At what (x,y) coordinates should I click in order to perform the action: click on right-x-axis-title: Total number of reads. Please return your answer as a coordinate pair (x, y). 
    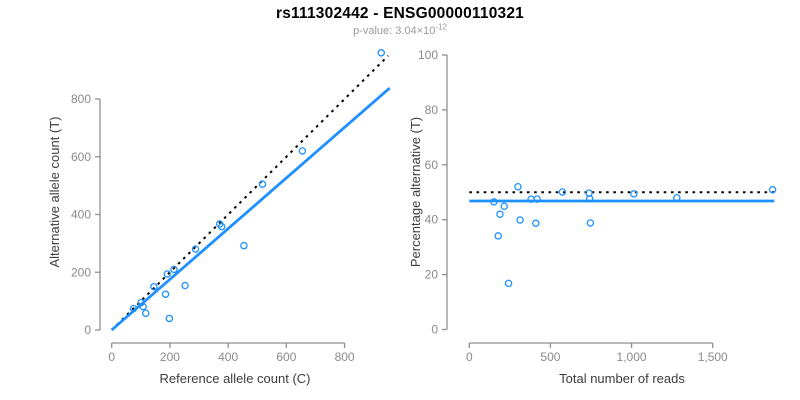
    Looking at the image, I should click on (622, 378).